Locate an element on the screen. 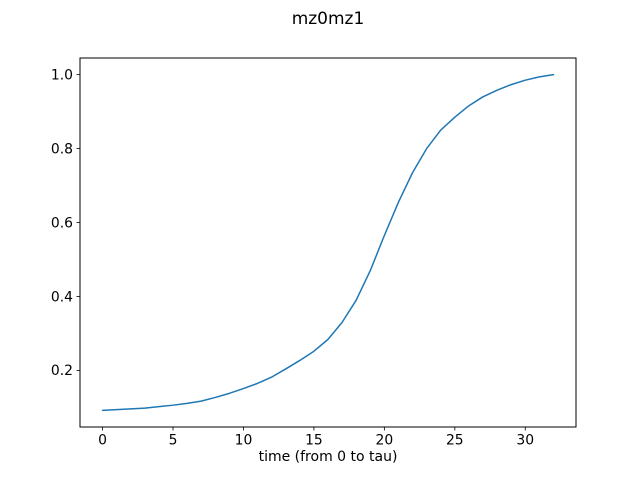 This screenshot has height=480, width=640. y-tick-label: 0.2 is located at coordinates (62, 371).